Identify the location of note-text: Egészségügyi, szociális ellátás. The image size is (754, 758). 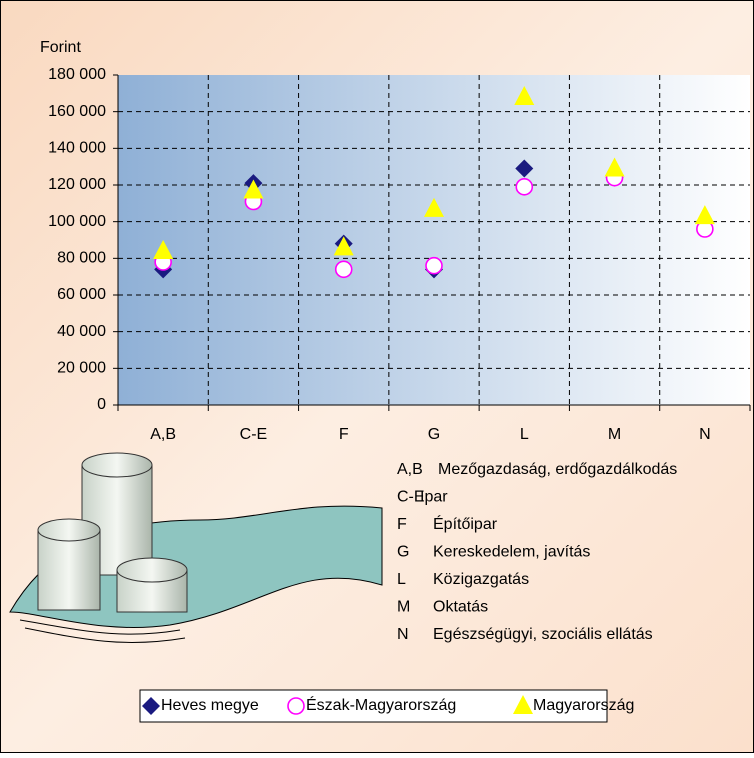
(543, 634).